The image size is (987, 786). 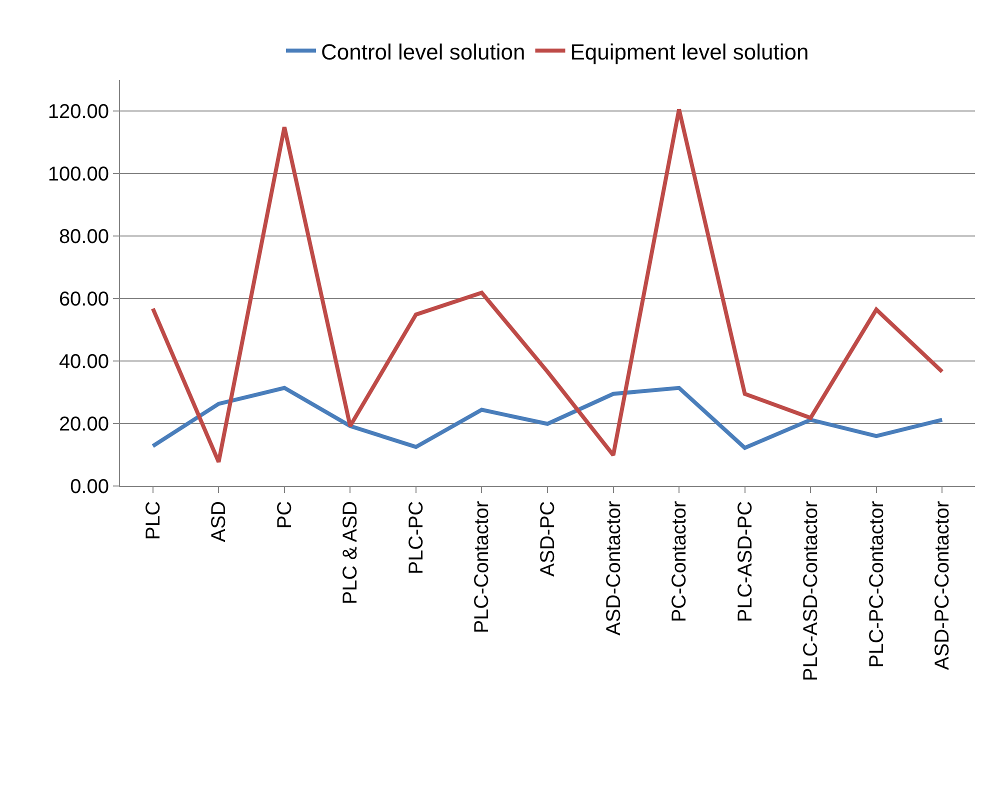 I want to click on y-tick-label: 40.00, so click(x=83, y=362).